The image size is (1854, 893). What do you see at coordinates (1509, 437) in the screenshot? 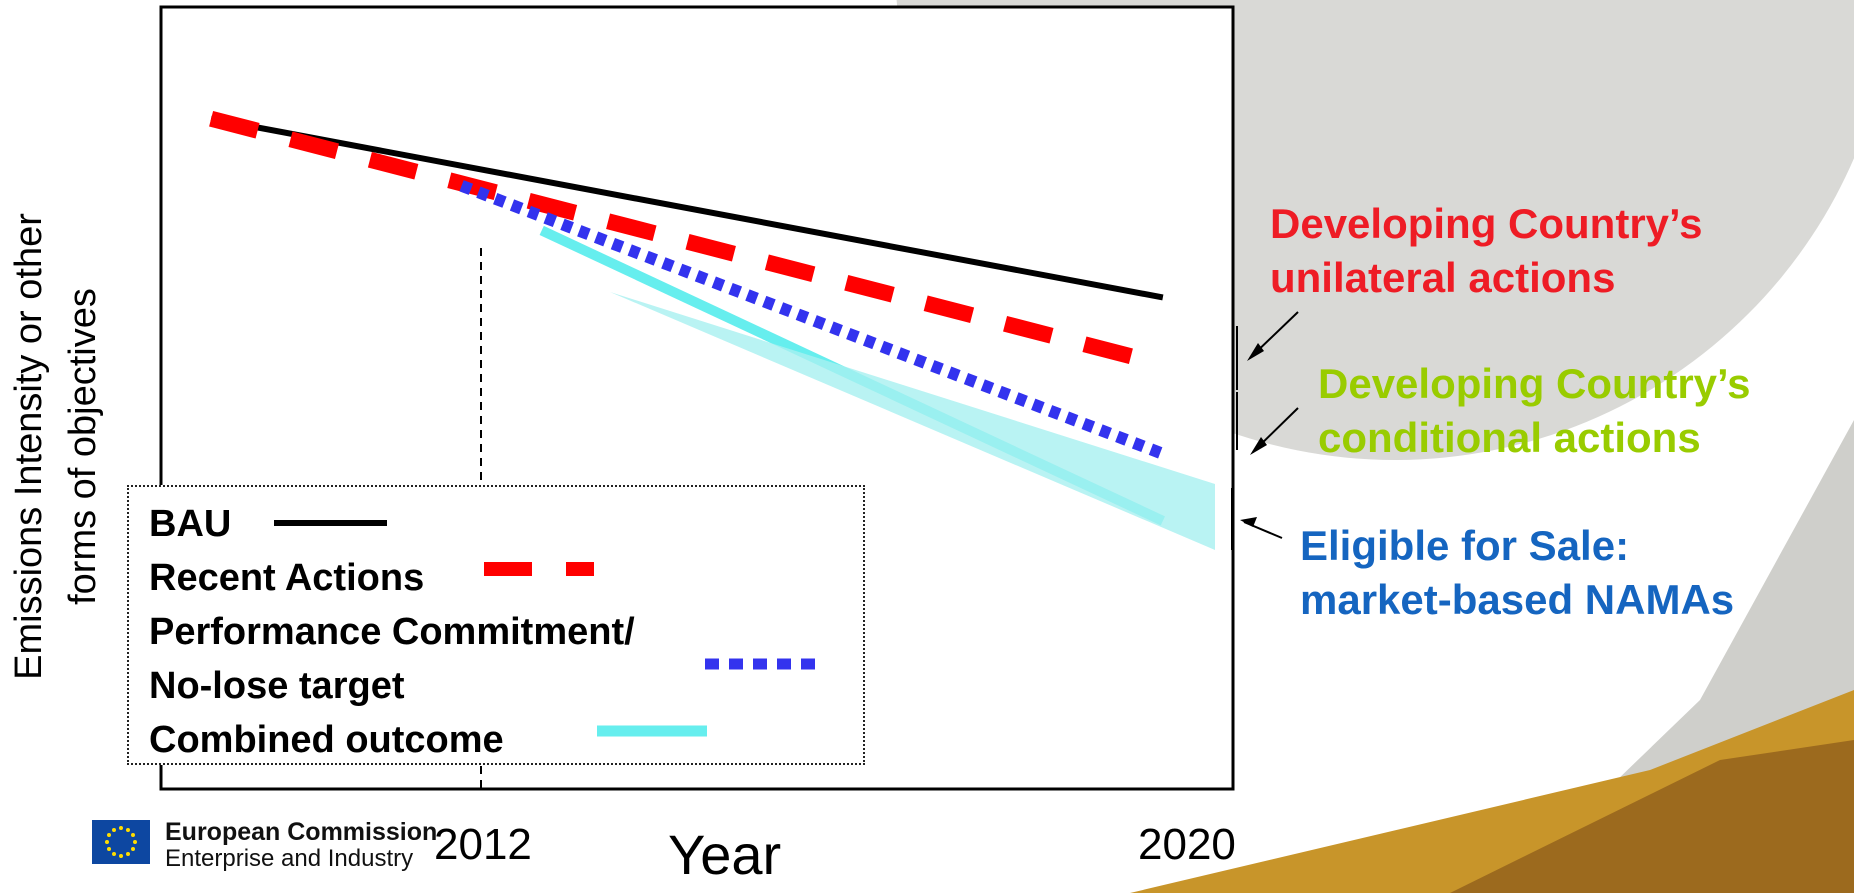
I see `annotation-conditional-line2: conditional actions` at bounding box center [1509, 437].